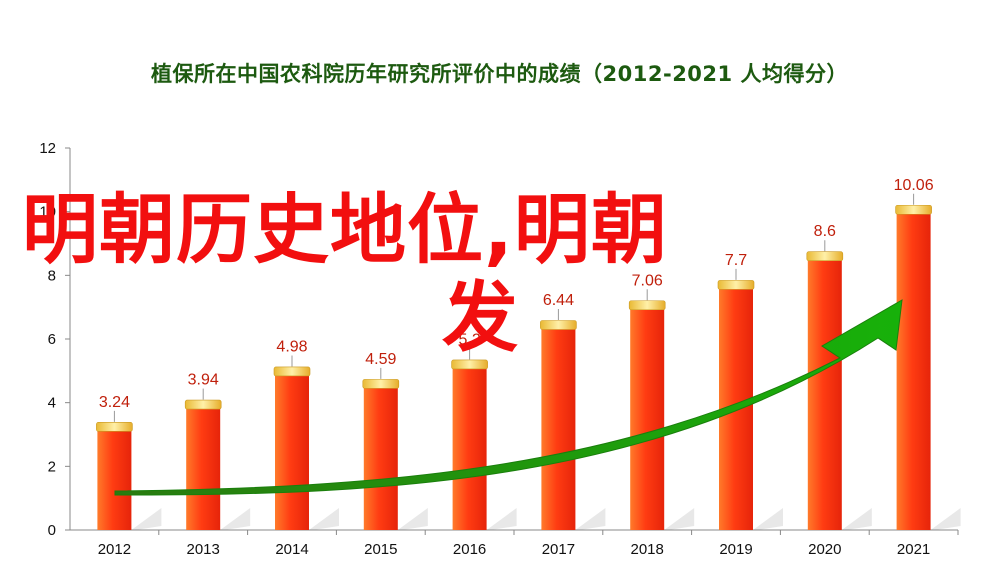 This screenshot has width=999, height=580. Describe the element at coordinates (52, 466) in the screenshot. I see `y-tick-label: 2` at that location.